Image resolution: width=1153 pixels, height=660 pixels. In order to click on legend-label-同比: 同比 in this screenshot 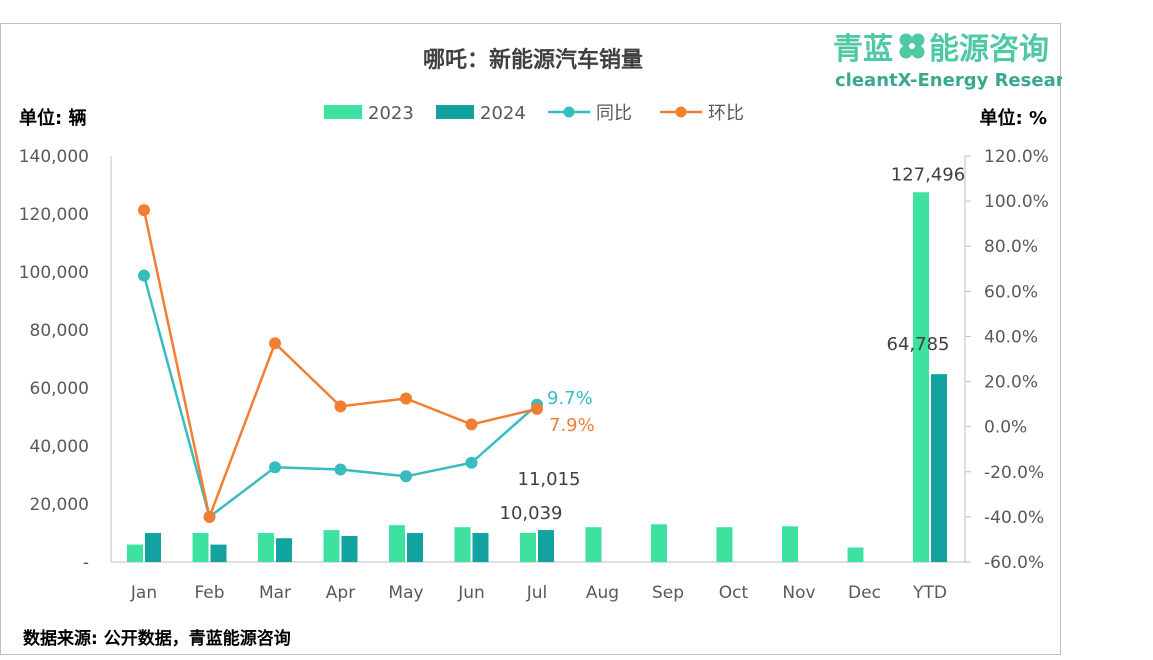, I will do `click(614, 113)`.